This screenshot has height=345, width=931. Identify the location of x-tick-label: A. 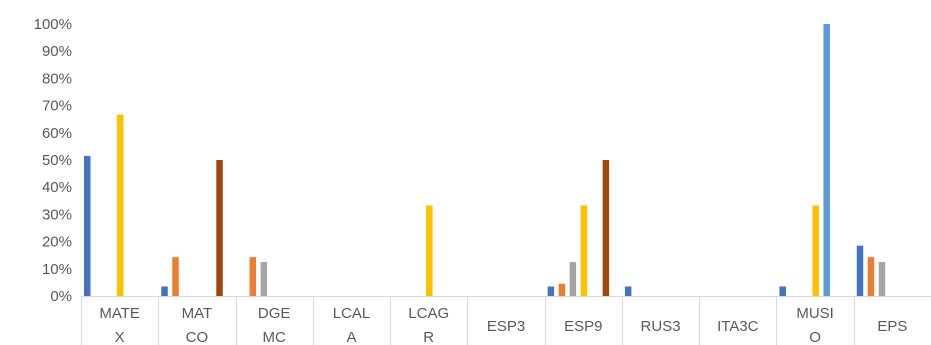
(351, 337).